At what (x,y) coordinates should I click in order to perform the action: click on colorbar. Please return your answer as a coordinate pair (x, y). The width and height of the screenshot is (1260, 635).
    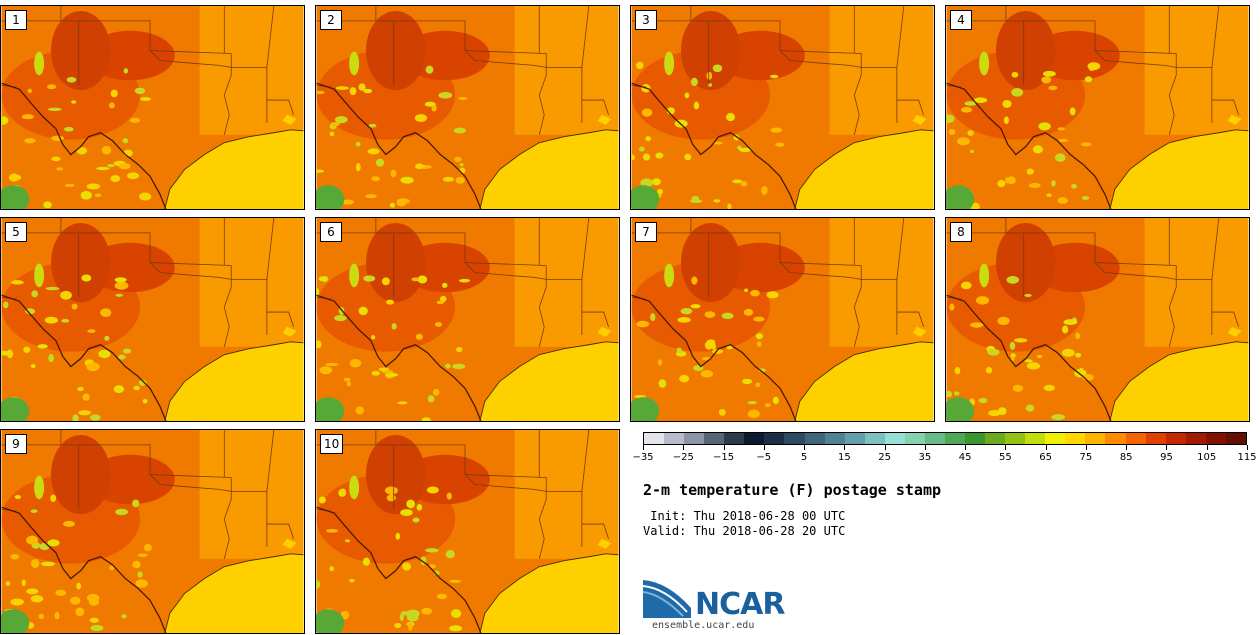
    Looking at the image, I should click on (945, 438).